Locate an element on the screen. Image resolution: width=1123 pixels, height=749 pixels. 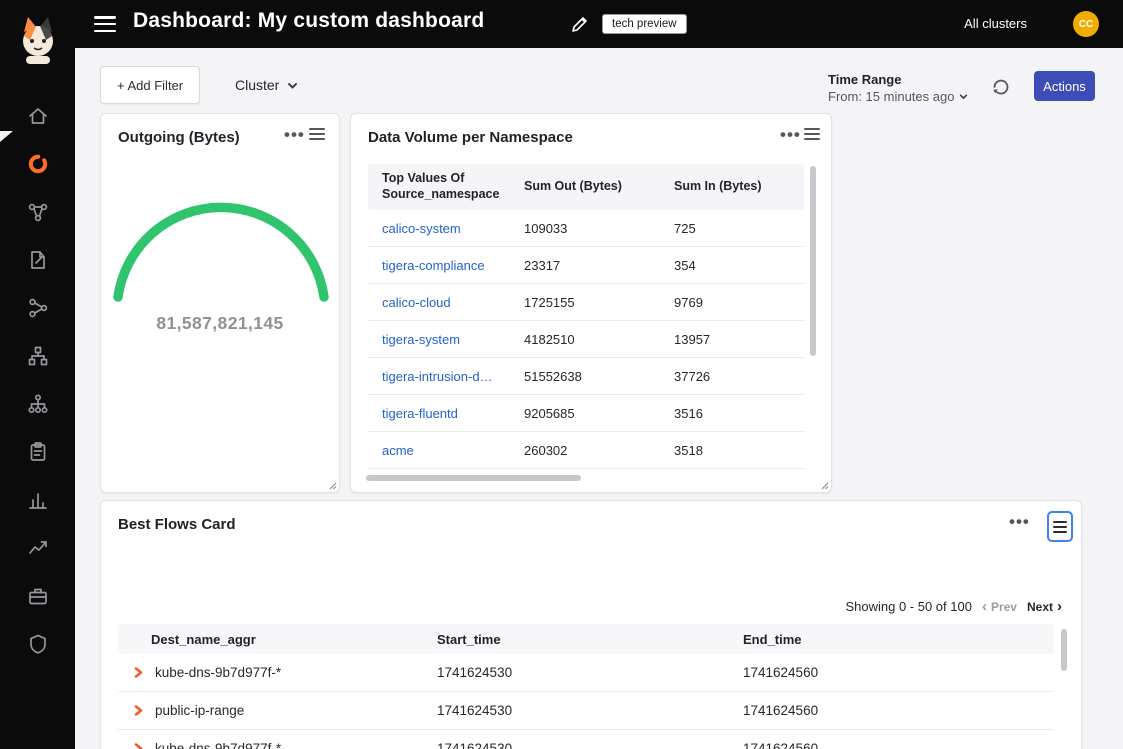
sum-out-cell: 109033 is located at coordinates (546, 228).